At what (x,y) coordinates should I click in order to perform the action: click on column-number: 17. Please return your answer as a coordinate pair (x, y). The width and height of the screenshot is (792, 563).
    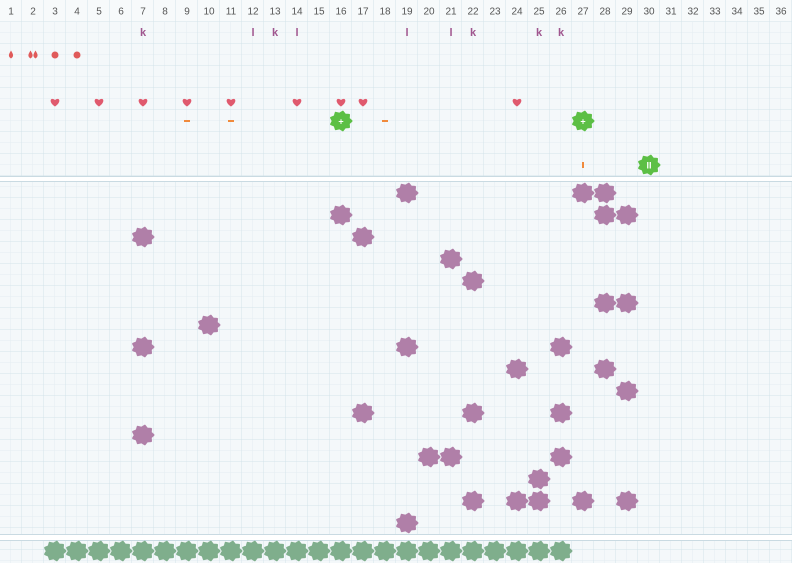
    Looking at the image, I should click on (363, 12).